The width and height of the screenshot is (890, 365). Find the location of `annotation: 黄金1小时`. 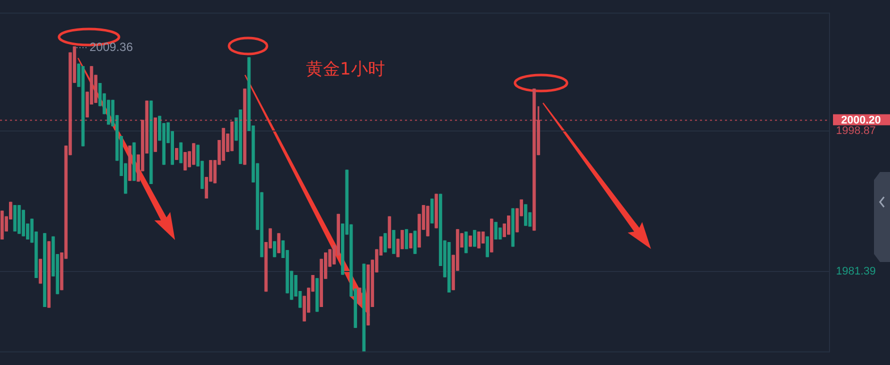

annotation: 黄金1小时 is located at coordinates (345, 69).